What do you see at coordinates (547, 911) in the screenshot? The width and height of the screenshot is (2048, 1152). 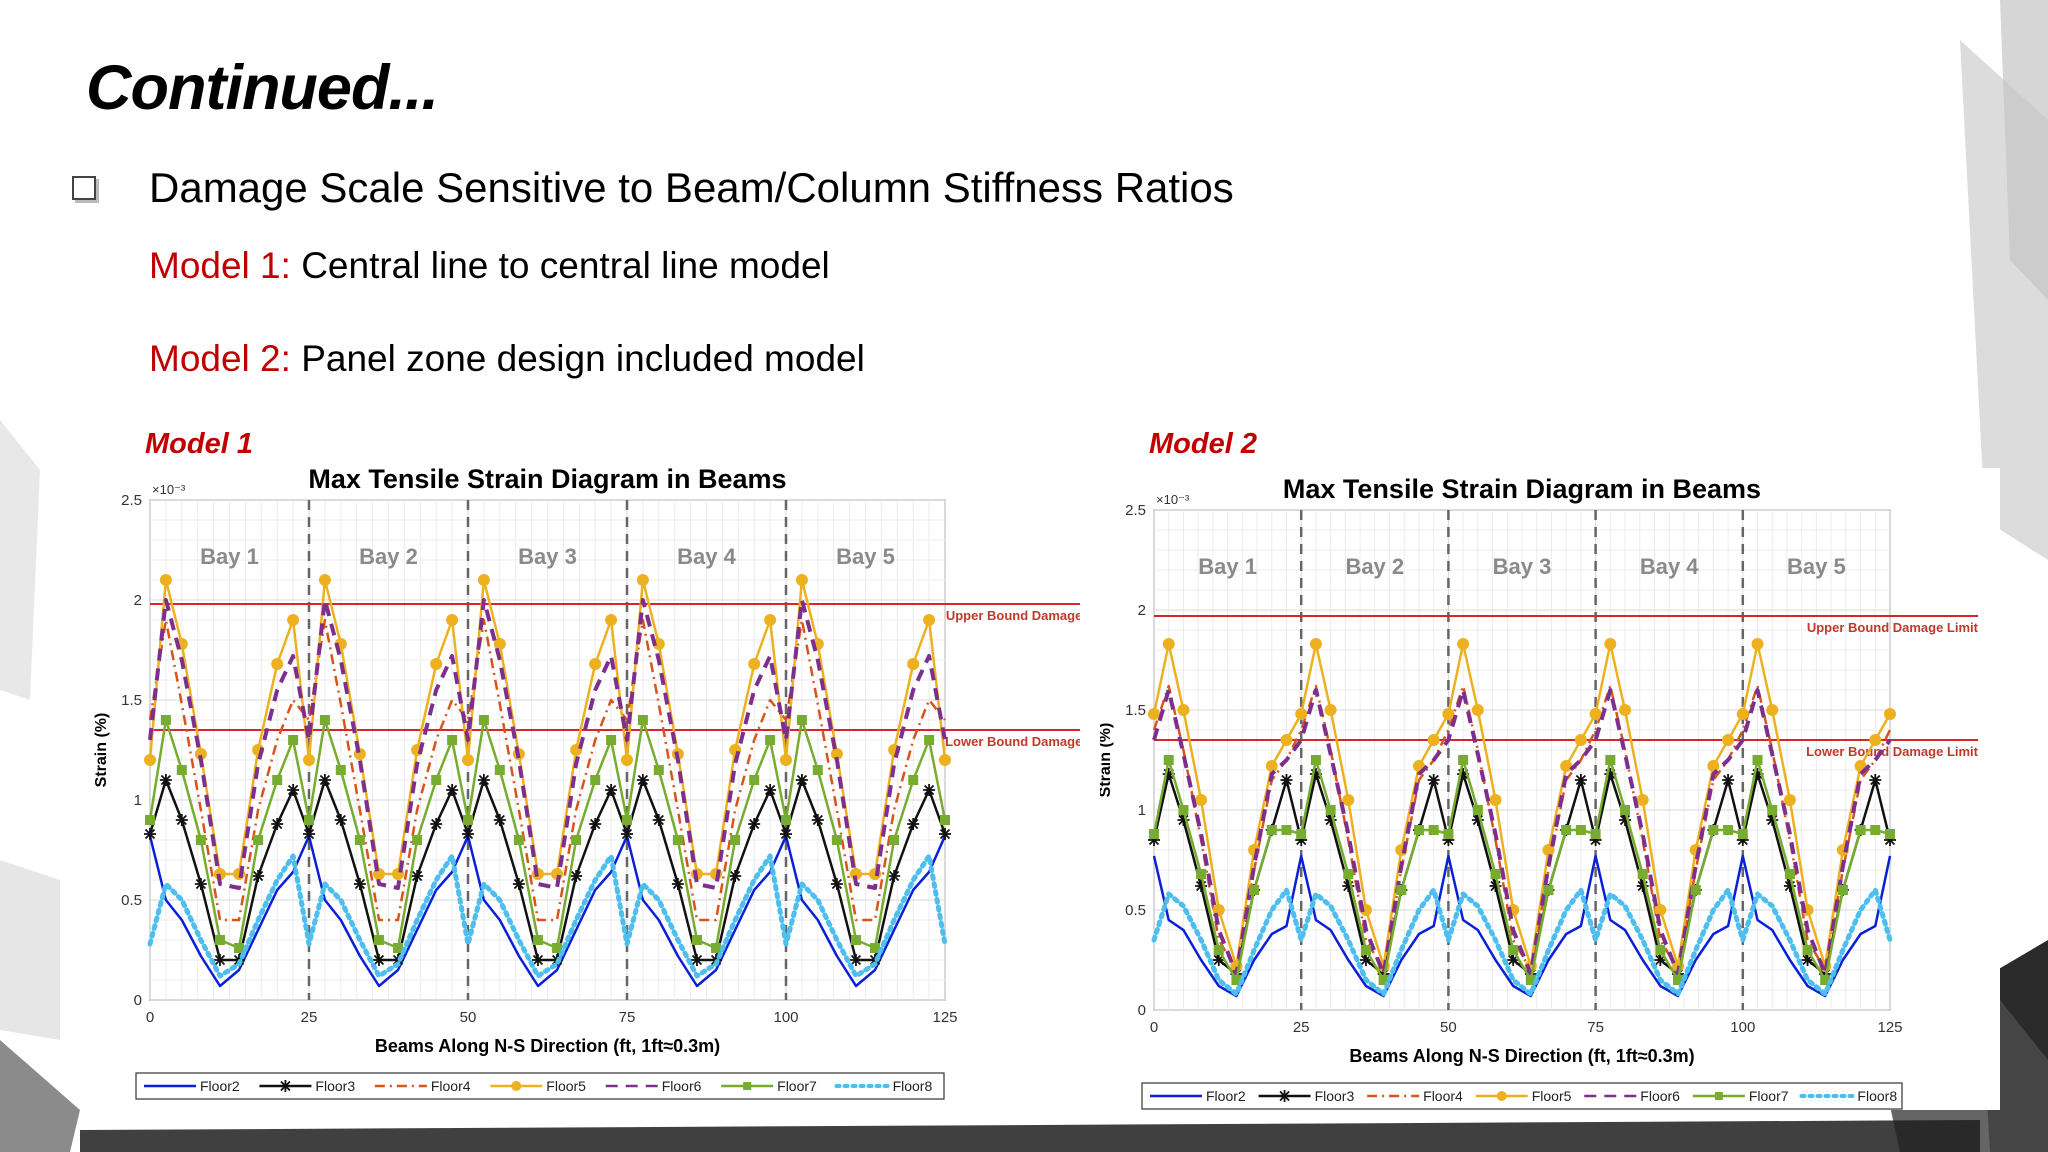 I see `series-line` at bounding box center [547, 911].